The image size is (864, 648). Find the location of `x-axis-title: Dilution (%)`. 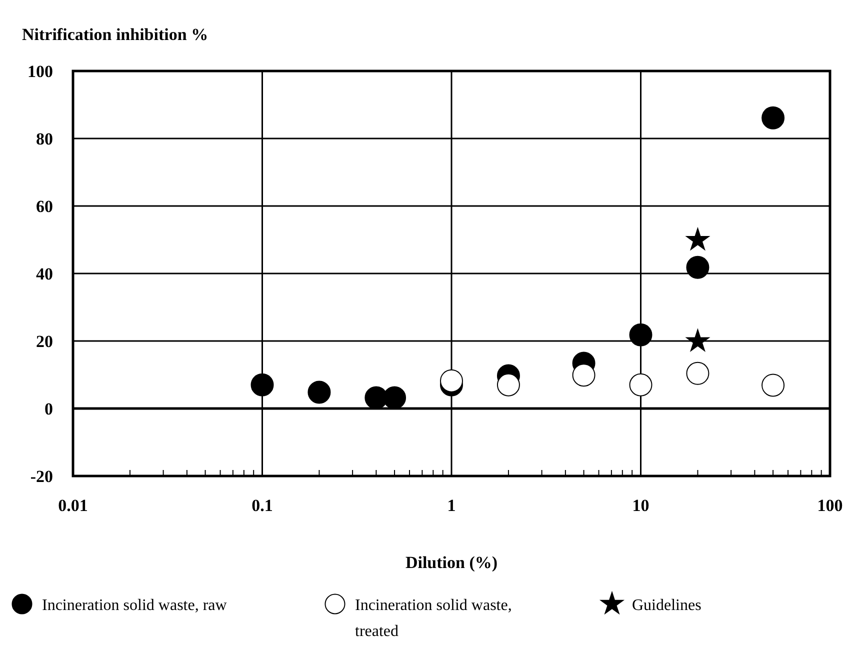

x-axis-title: Dilution (%) is located at coordinates (451, 562).